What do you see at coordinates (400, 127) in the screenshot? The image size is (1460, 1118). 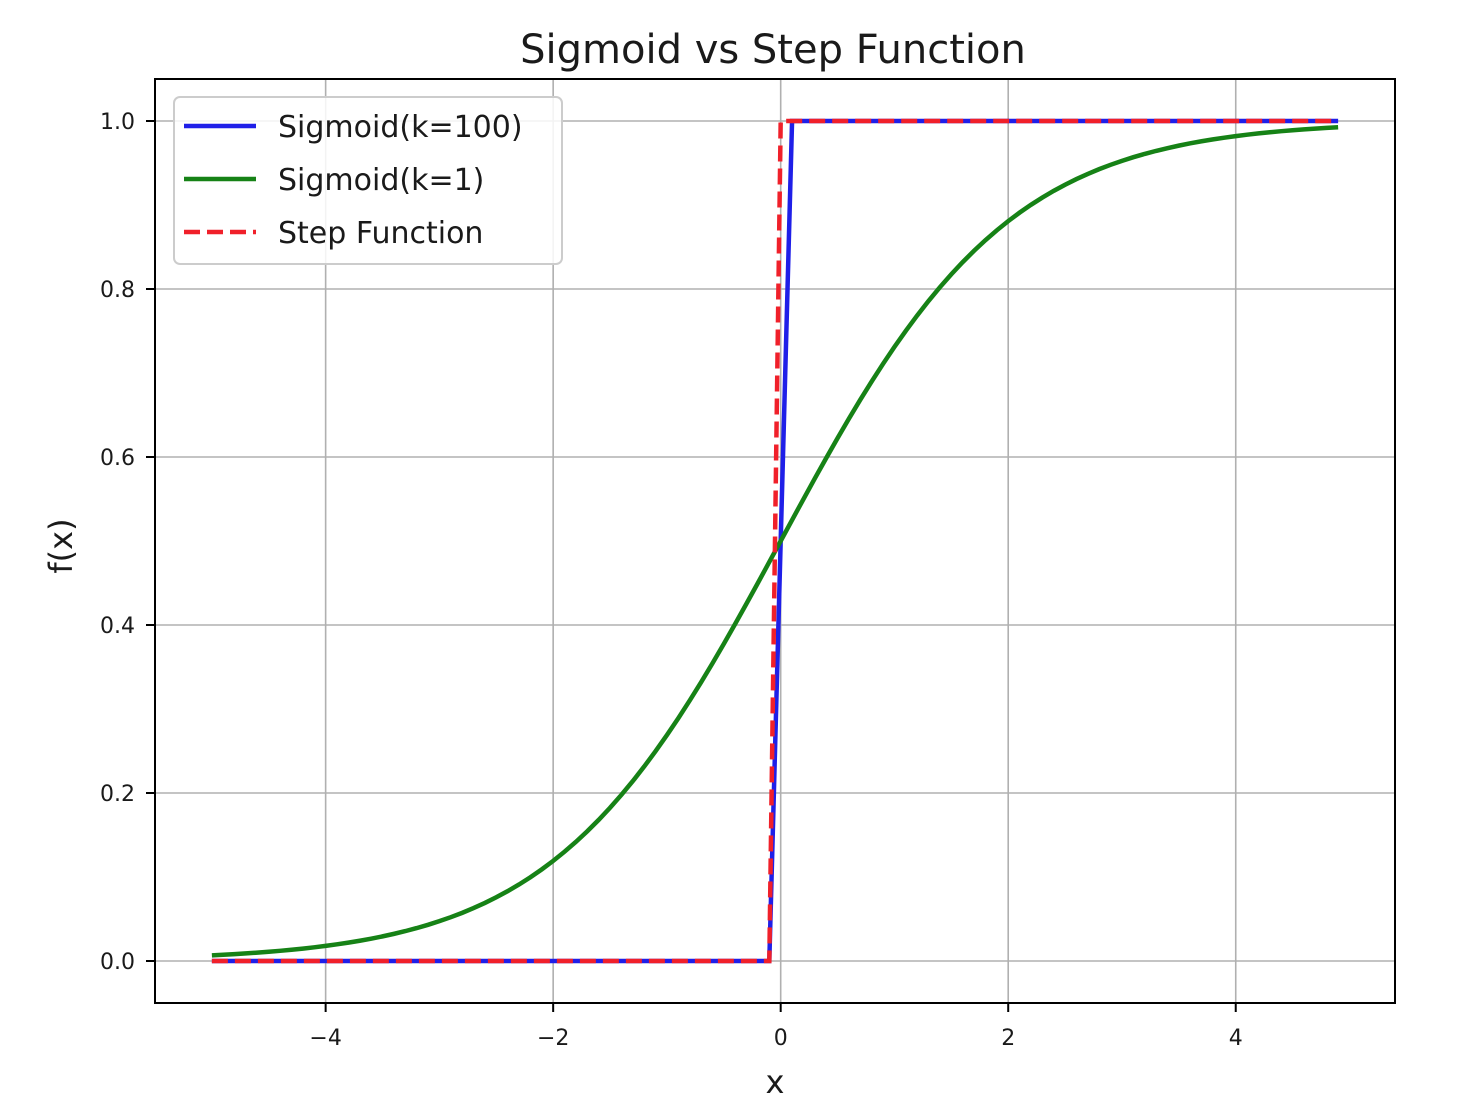 I see `legend-label: Sigmoid(k=100)` at bounding box center [400, 127].